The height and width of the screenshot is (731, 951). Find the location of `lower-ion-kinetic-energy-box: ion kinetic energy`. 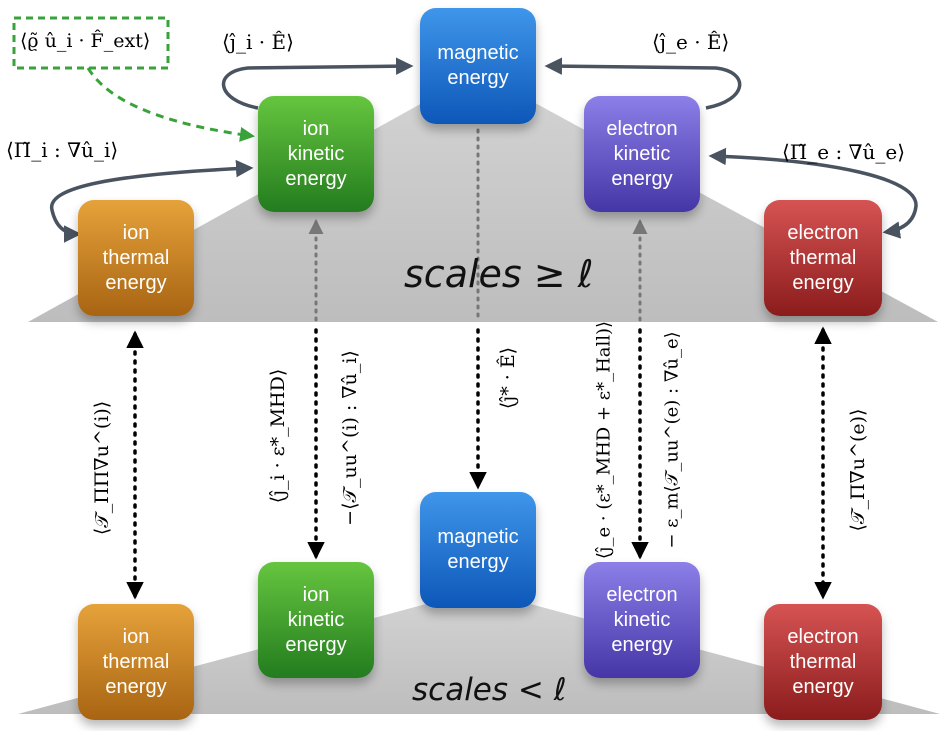

lower-ion-kinetic-energy-box: ion kinetic energy is located at coordinates (316, 620).